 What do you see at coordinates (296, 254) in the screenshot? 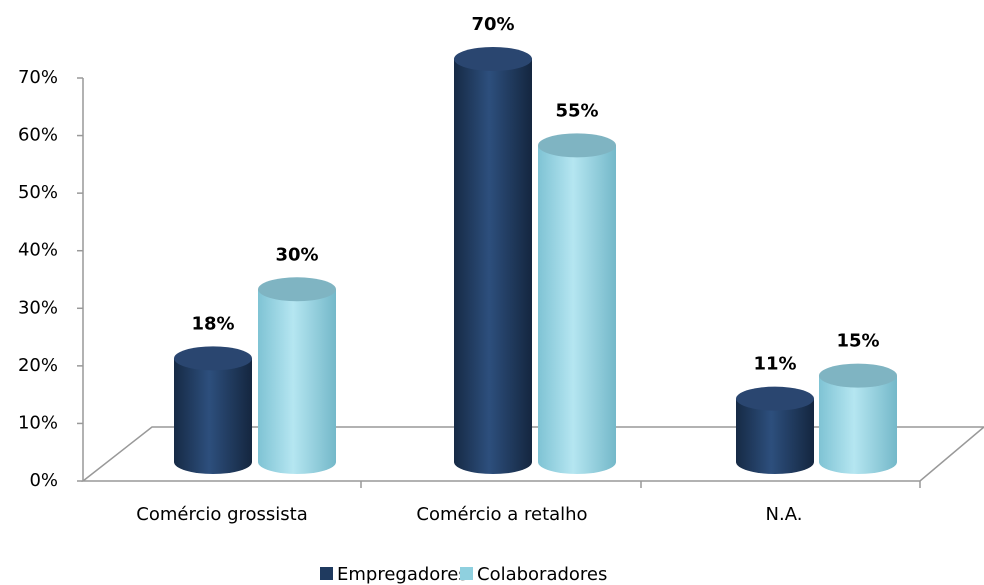
I see `data-label: 30%` at bounding box center [296, 254].